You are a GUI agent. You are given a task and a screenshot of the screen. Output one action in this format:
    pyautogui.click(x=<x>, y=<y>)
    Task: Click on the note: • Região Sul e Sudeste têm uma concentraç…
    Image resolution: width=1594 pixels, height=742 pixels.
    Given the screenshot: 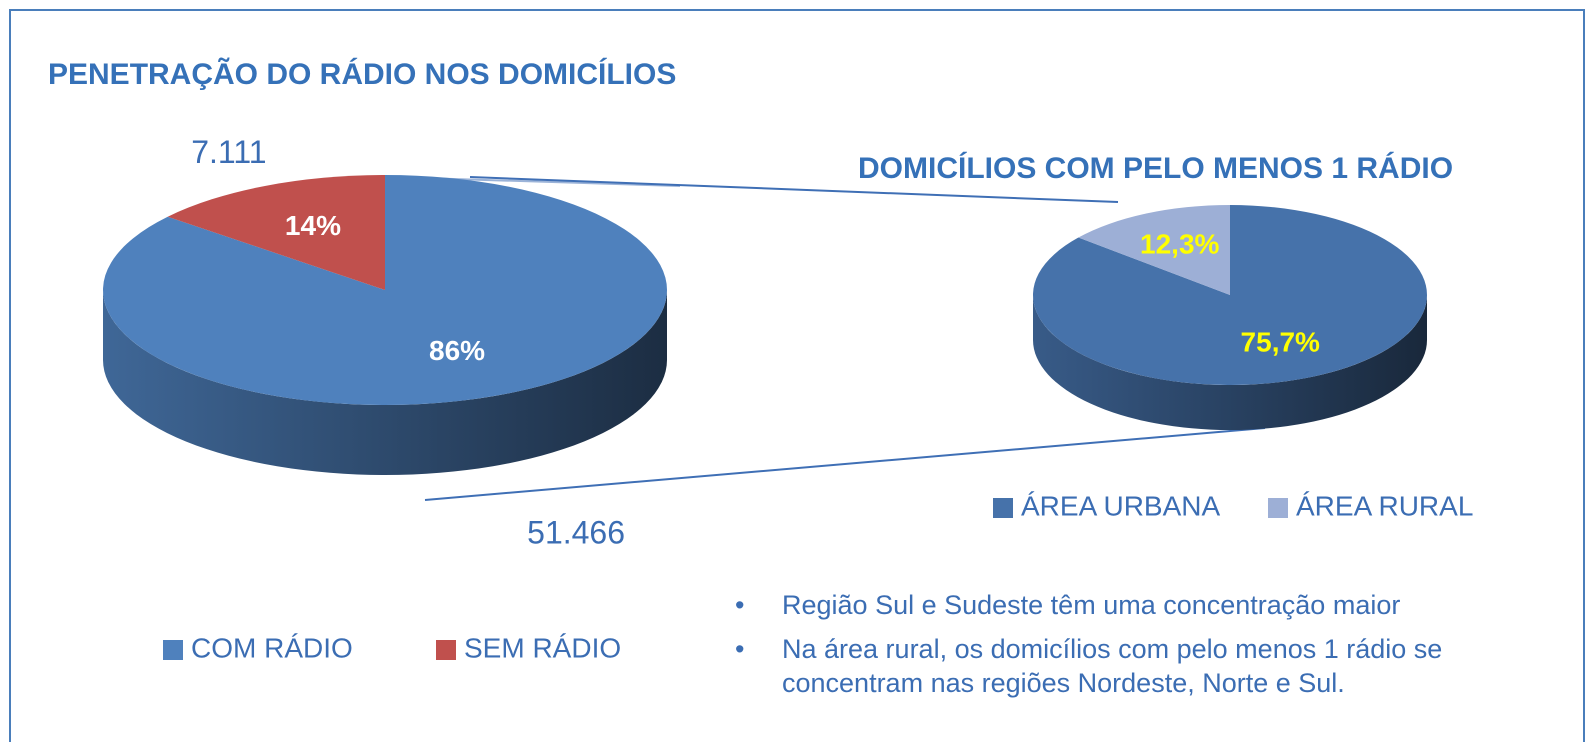 What is the action you would take?
    pyautogui.click(x=1150, y=605)
    